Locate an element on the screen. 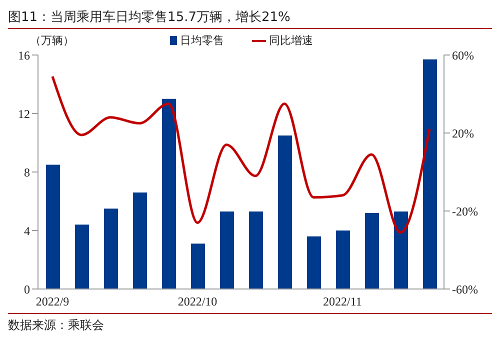 The height and width of the screenshot is (346, 500). y-axis-title: （万辆） is located at coordinates (52, 41).